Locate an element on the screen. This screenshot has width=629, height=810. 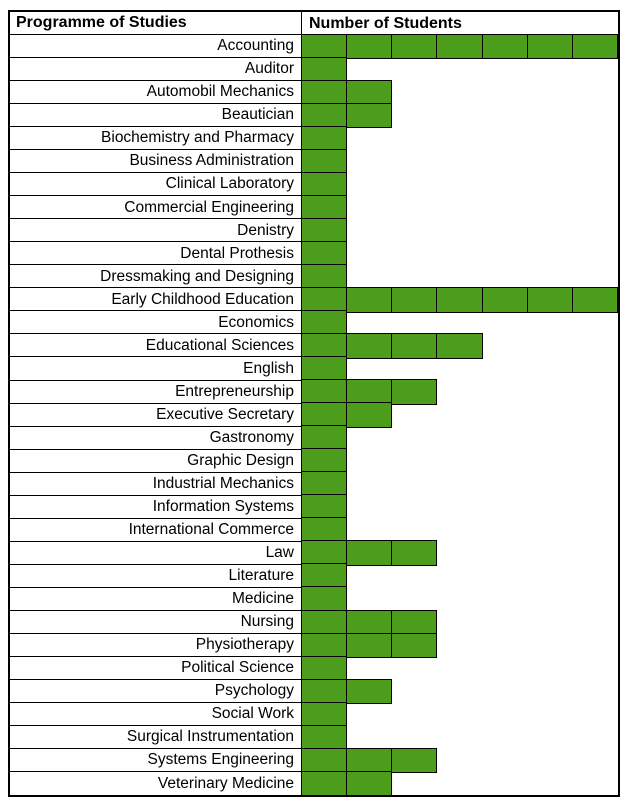
col-header-programme: Programme of Studies is located at coordinates (156, 24).